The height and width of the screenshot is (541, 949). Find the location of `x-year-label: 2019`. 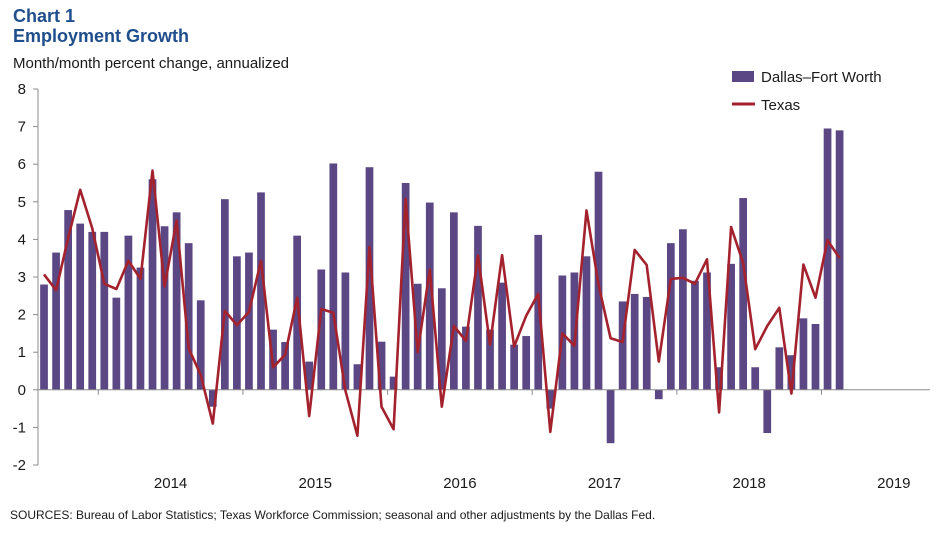

x-year-label: 2019 is located at coordinates (893, 483).